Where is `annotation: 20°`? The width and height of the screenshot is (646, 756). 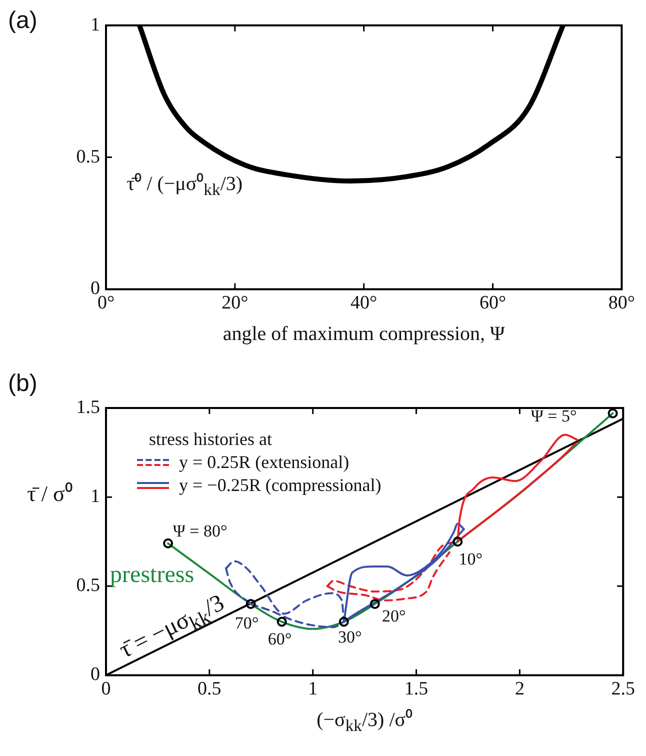 annotation: 20° is located at coordinates (394, 616).